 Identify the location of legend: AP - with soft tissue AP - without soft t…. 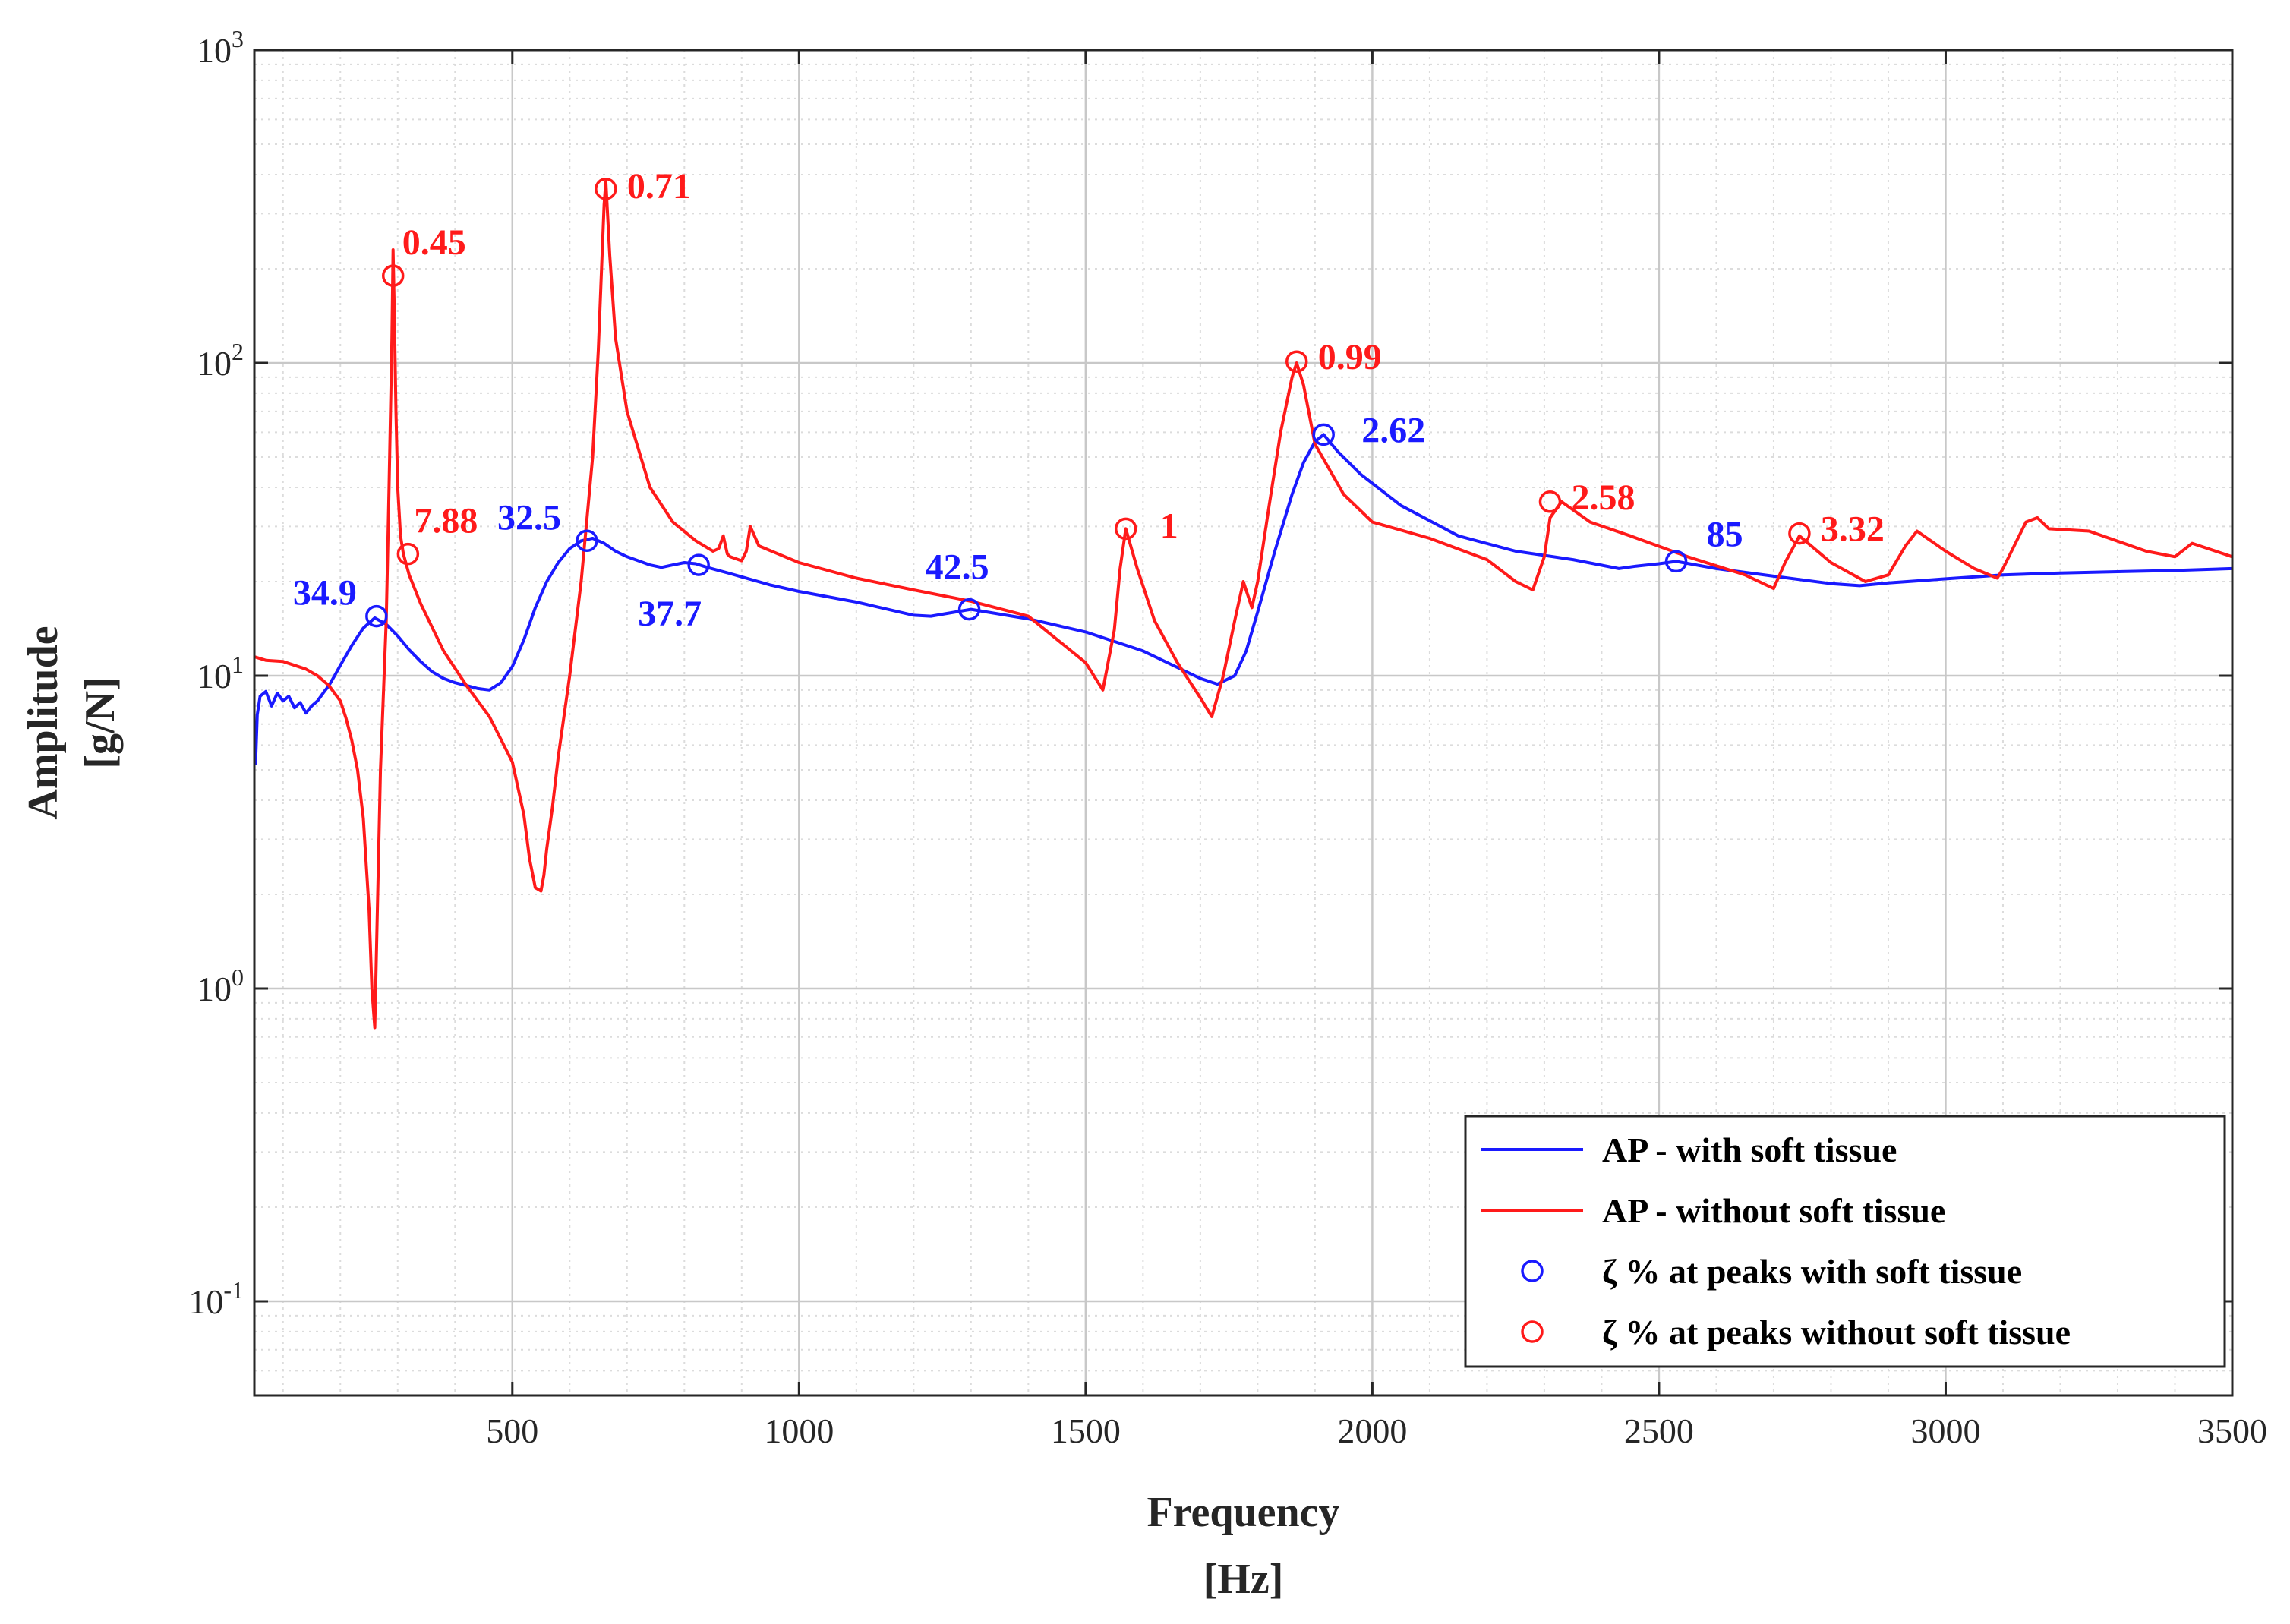
(1845, 1241).